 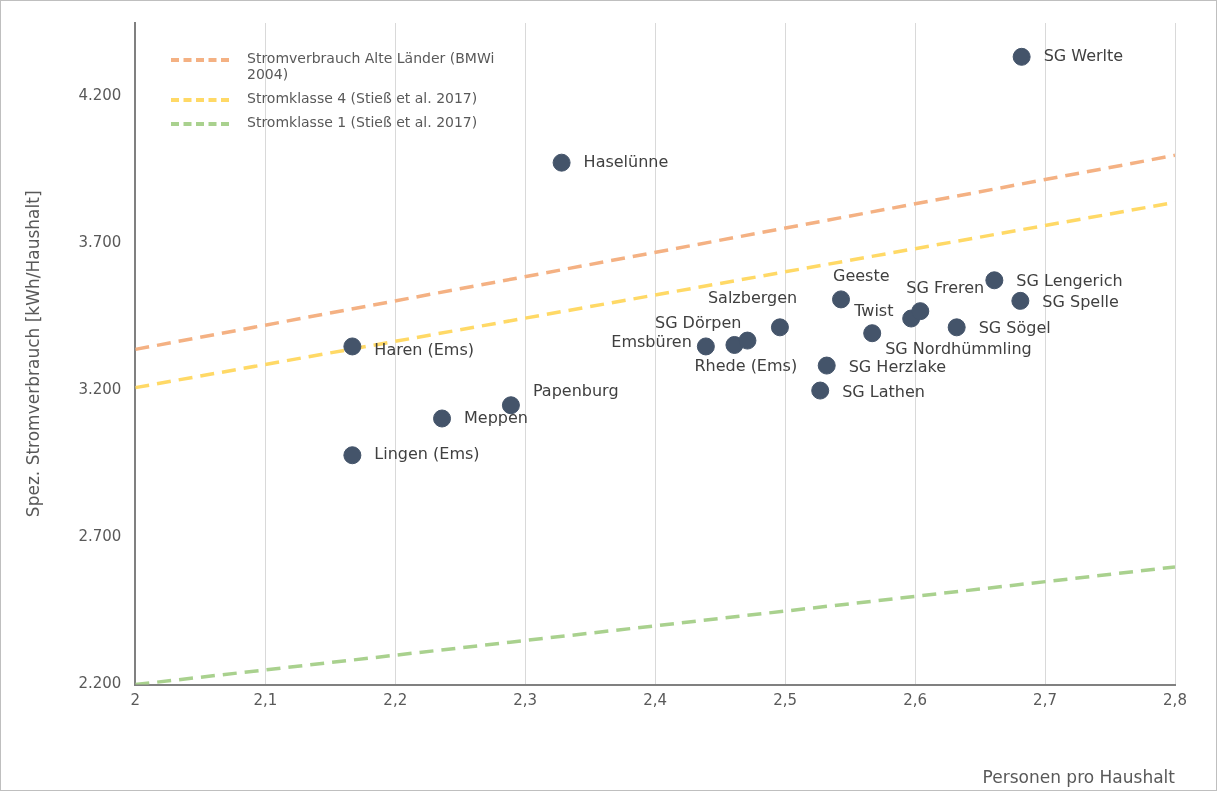 What do you see at coordinates (626, 161) in the screenshot?
I see `annotation: Haselünne` at bounding box center [626, 161].